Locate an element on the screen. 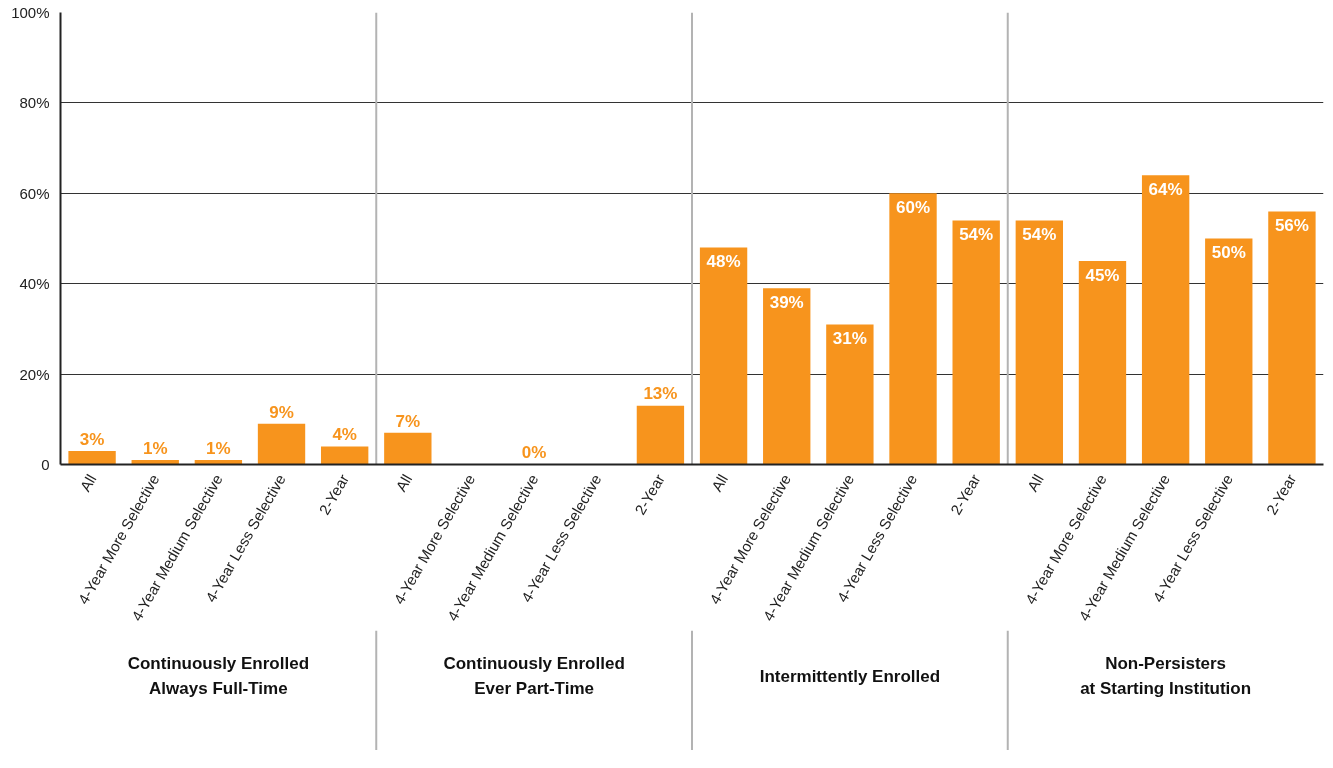  data-label: 60% is located at coordinates (913, 207).